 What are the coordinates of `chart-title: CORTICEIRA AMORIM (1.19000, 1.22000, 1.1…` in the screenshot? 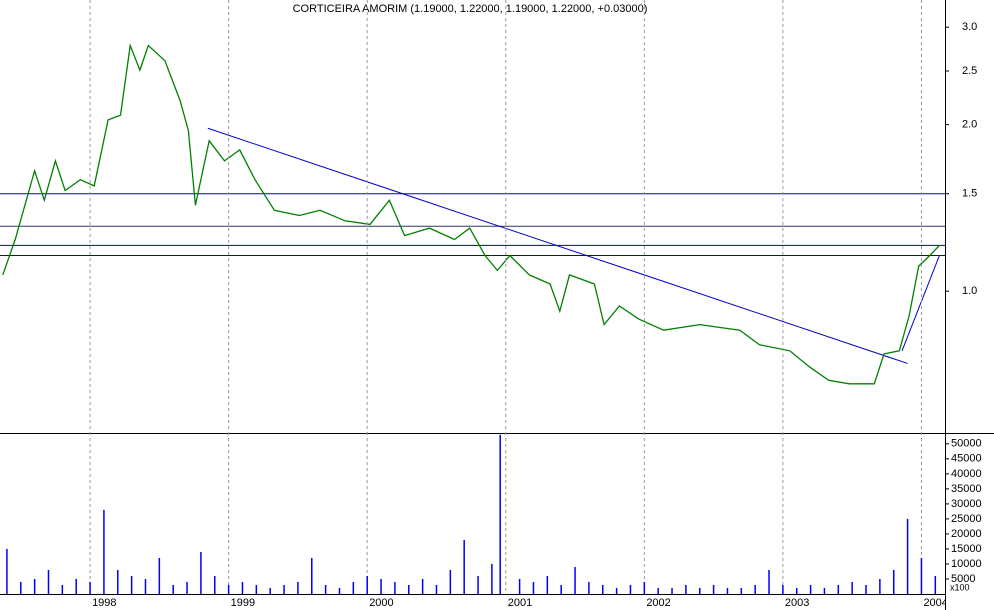 It's located at (470, 9).